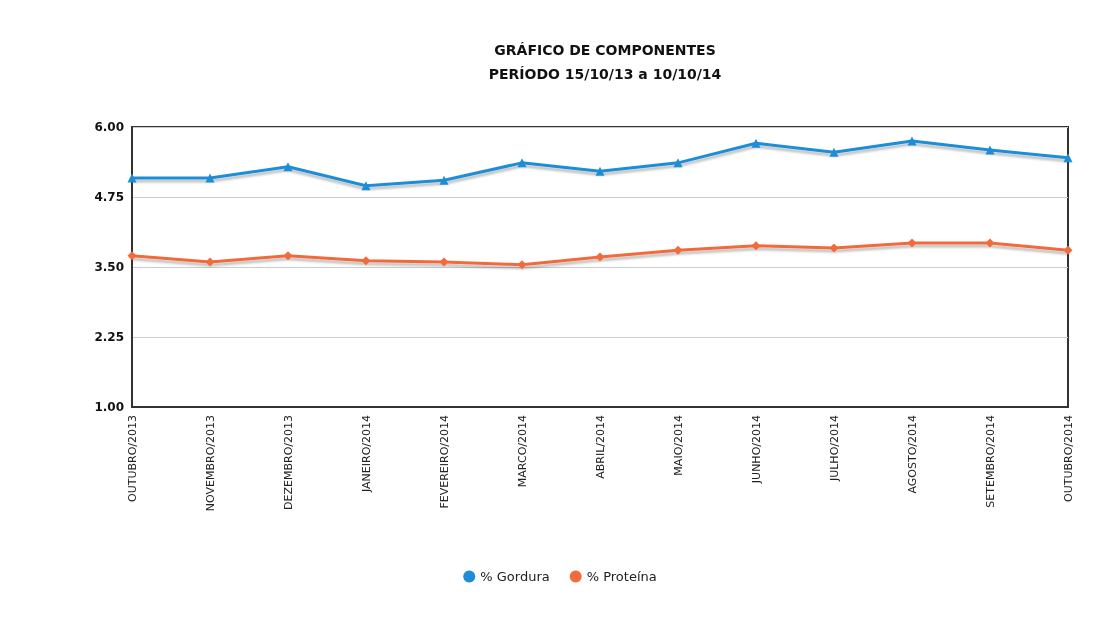  What do you see at coordinates (109, 337) in the screenshot?
I see `y-tick-label: 2.25` at bounding box center [109, 337].